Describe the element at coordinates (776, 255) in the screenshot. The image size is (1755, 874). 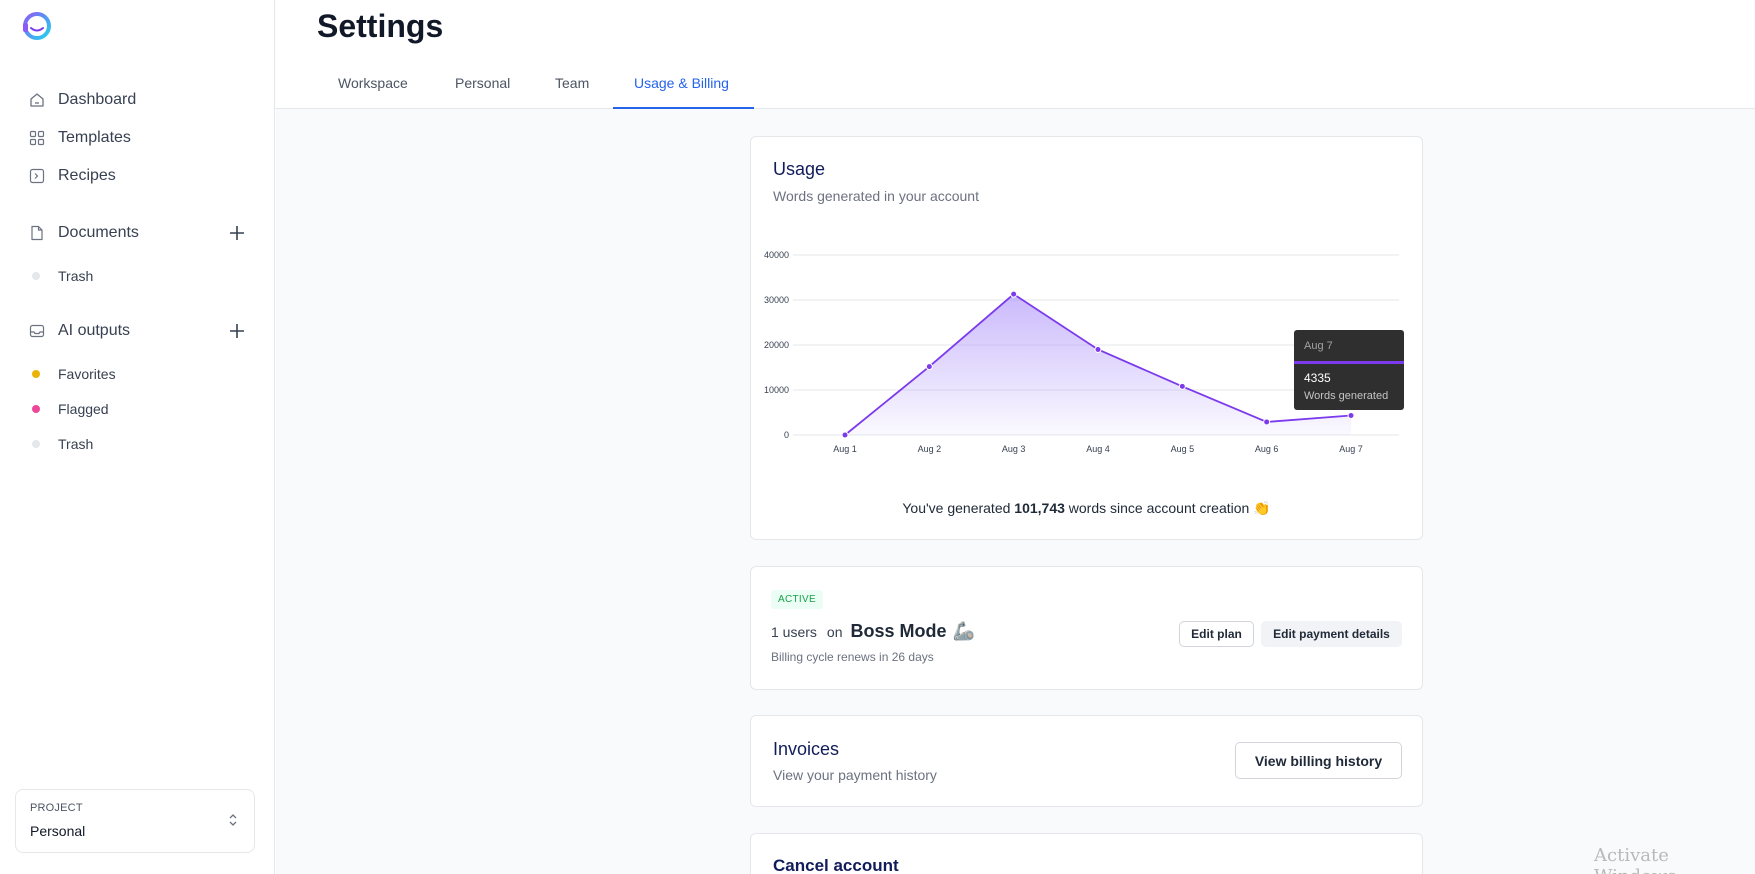
I see `y-tick-label: 40000` at that location.